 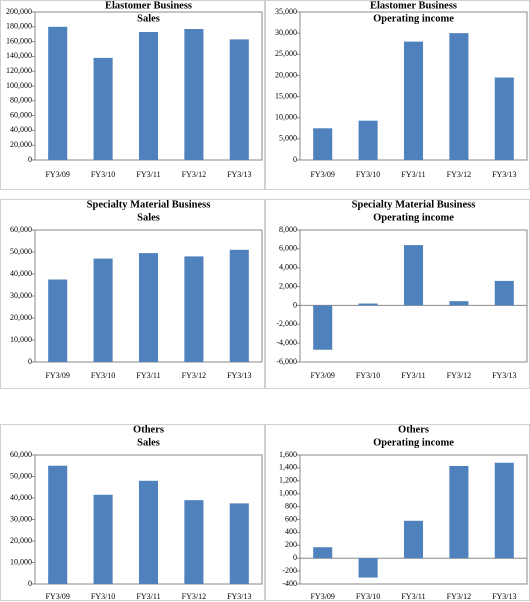 What do you see at coordinates (291, 544) in the screenshot?
I see `y-tick-label: 200` at bounding box center [291, 544].